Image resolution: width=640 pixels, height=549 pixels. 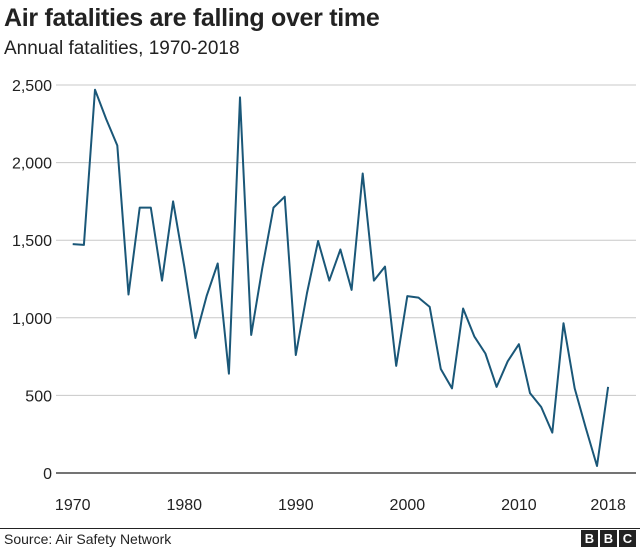 I want to click on y-tick-label: 500, so click(x=38, y=396).